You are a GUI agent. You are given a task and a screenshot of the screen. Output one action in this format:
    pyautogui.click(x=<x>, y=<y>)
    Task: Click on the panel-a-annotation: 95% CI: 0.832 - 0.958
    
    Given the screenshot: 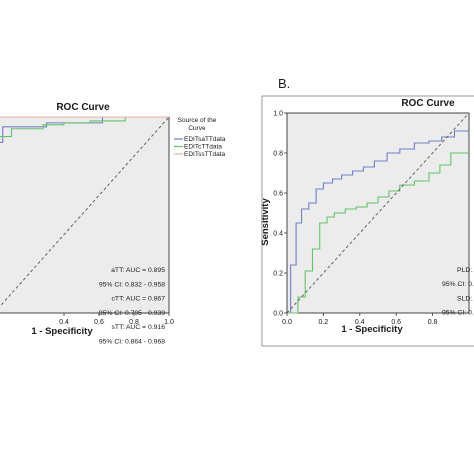 What is the action you would take?
    pyautogui.click(x=132, y=284)
    